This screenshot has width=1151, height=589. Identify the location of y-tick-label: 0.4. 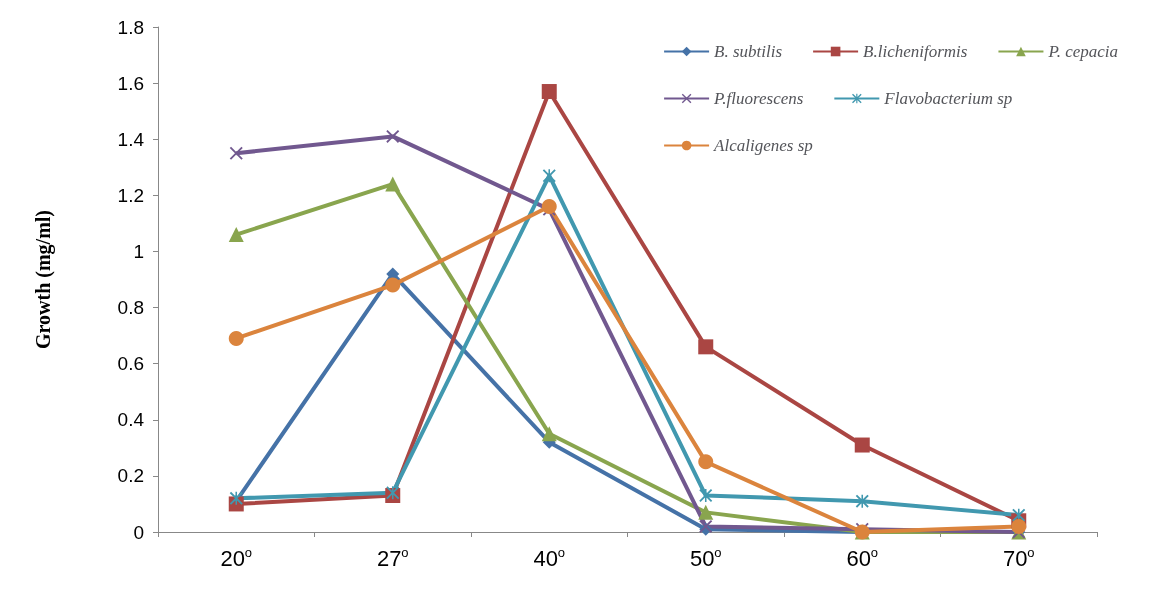
(131, 420).